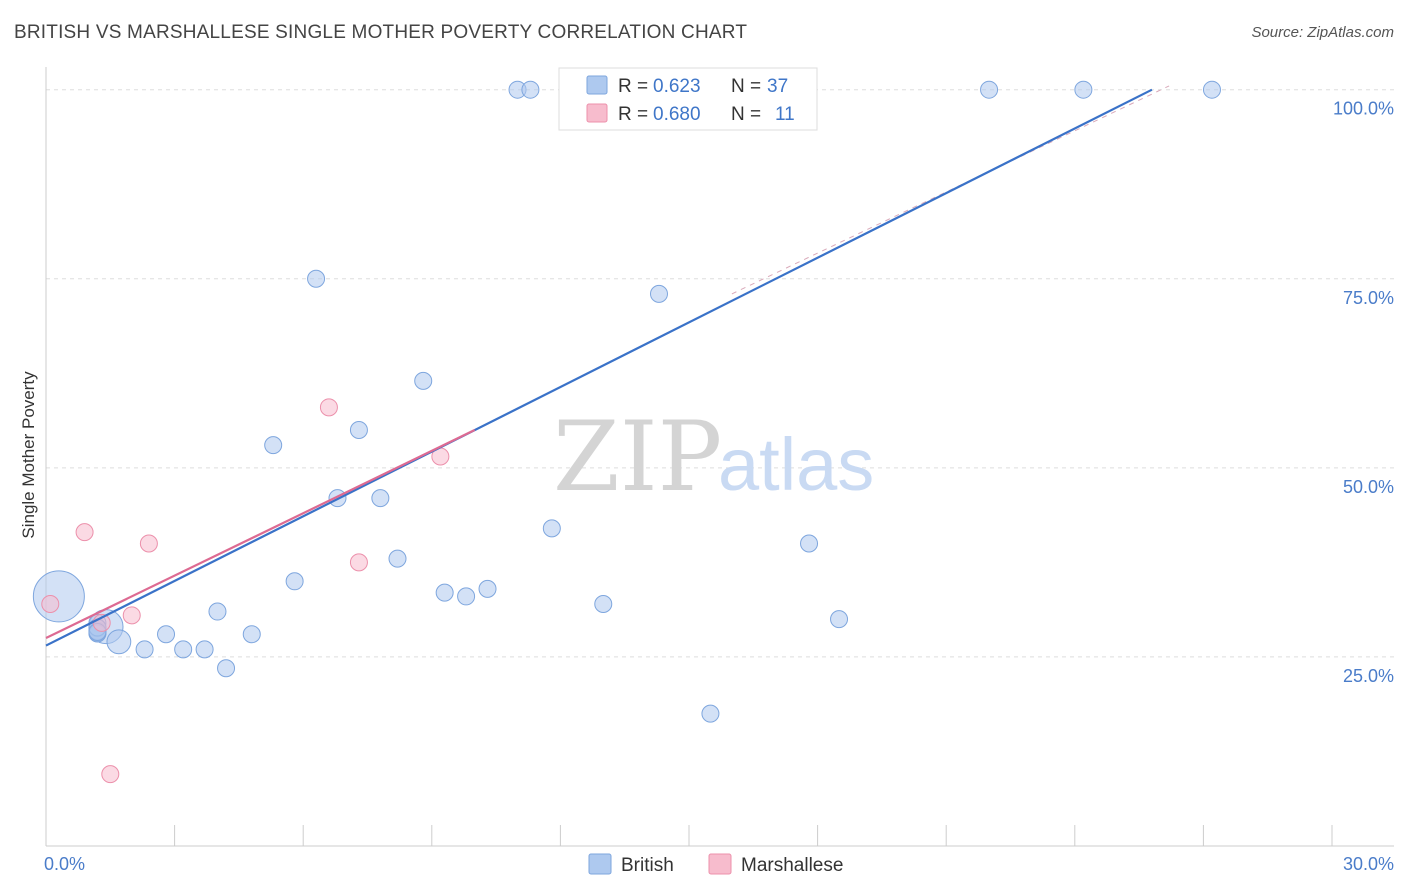 This screenshot has width=1406, height=892. I want to click on stats-n-value-british: 37, so click(777, 86).